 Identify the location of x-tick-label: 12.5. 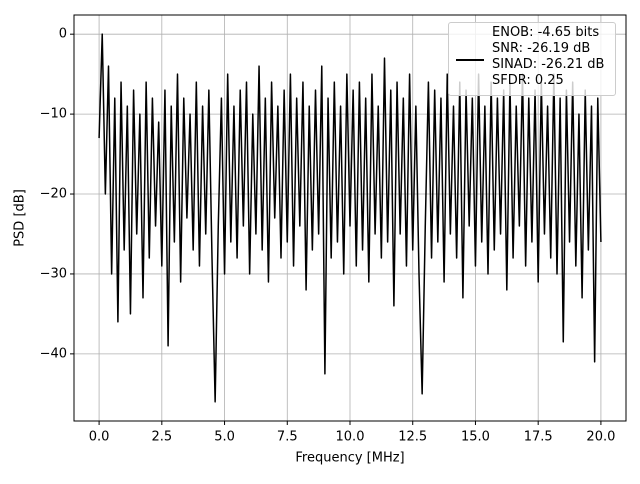
(412, 437).